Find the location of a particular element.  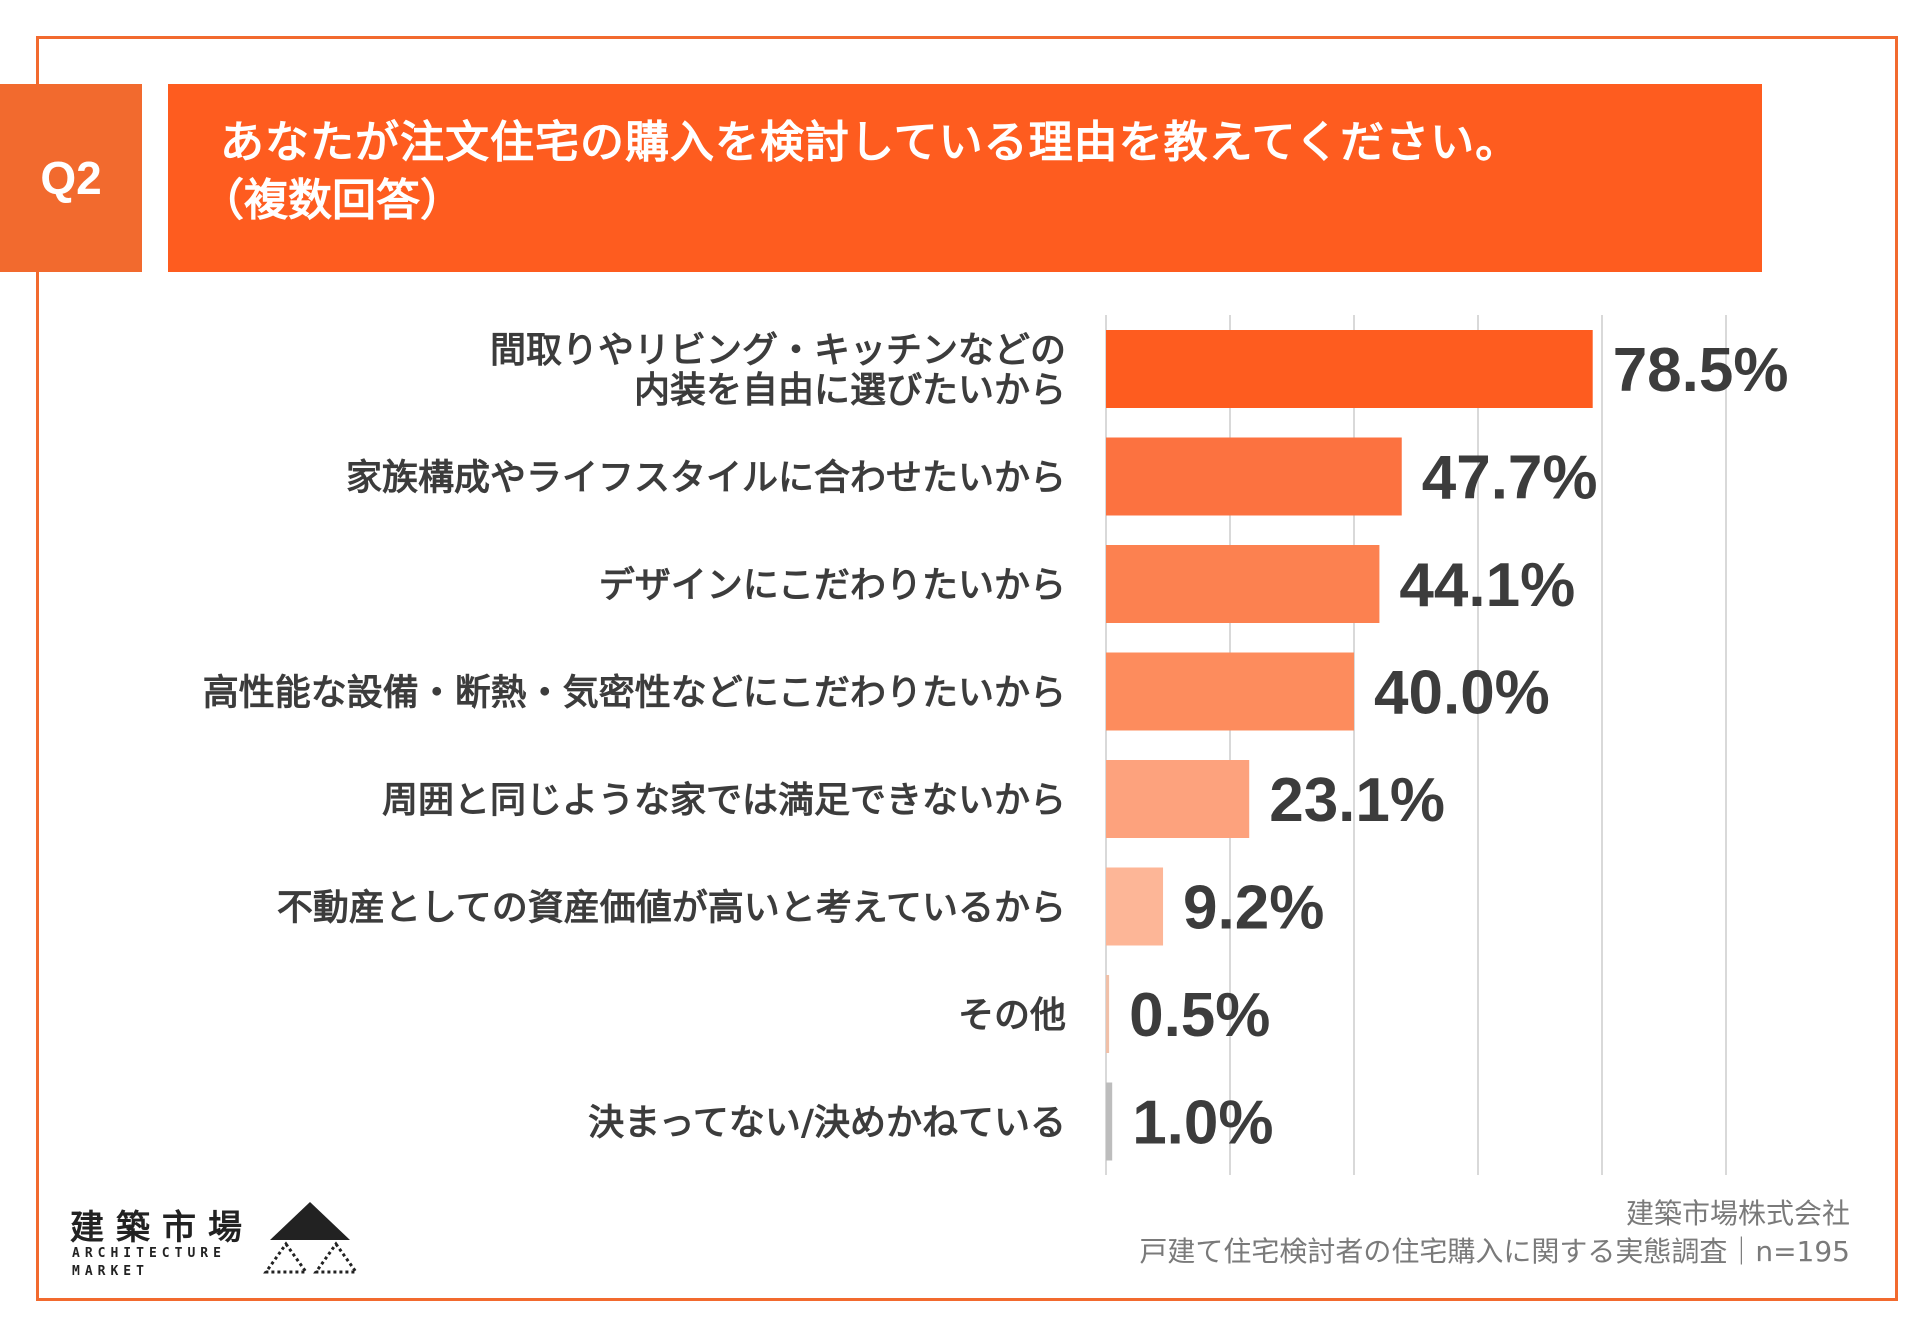

category-label-1: 家族構成やライフスタイルに合わせたいから is located at coordinates (706, 478).